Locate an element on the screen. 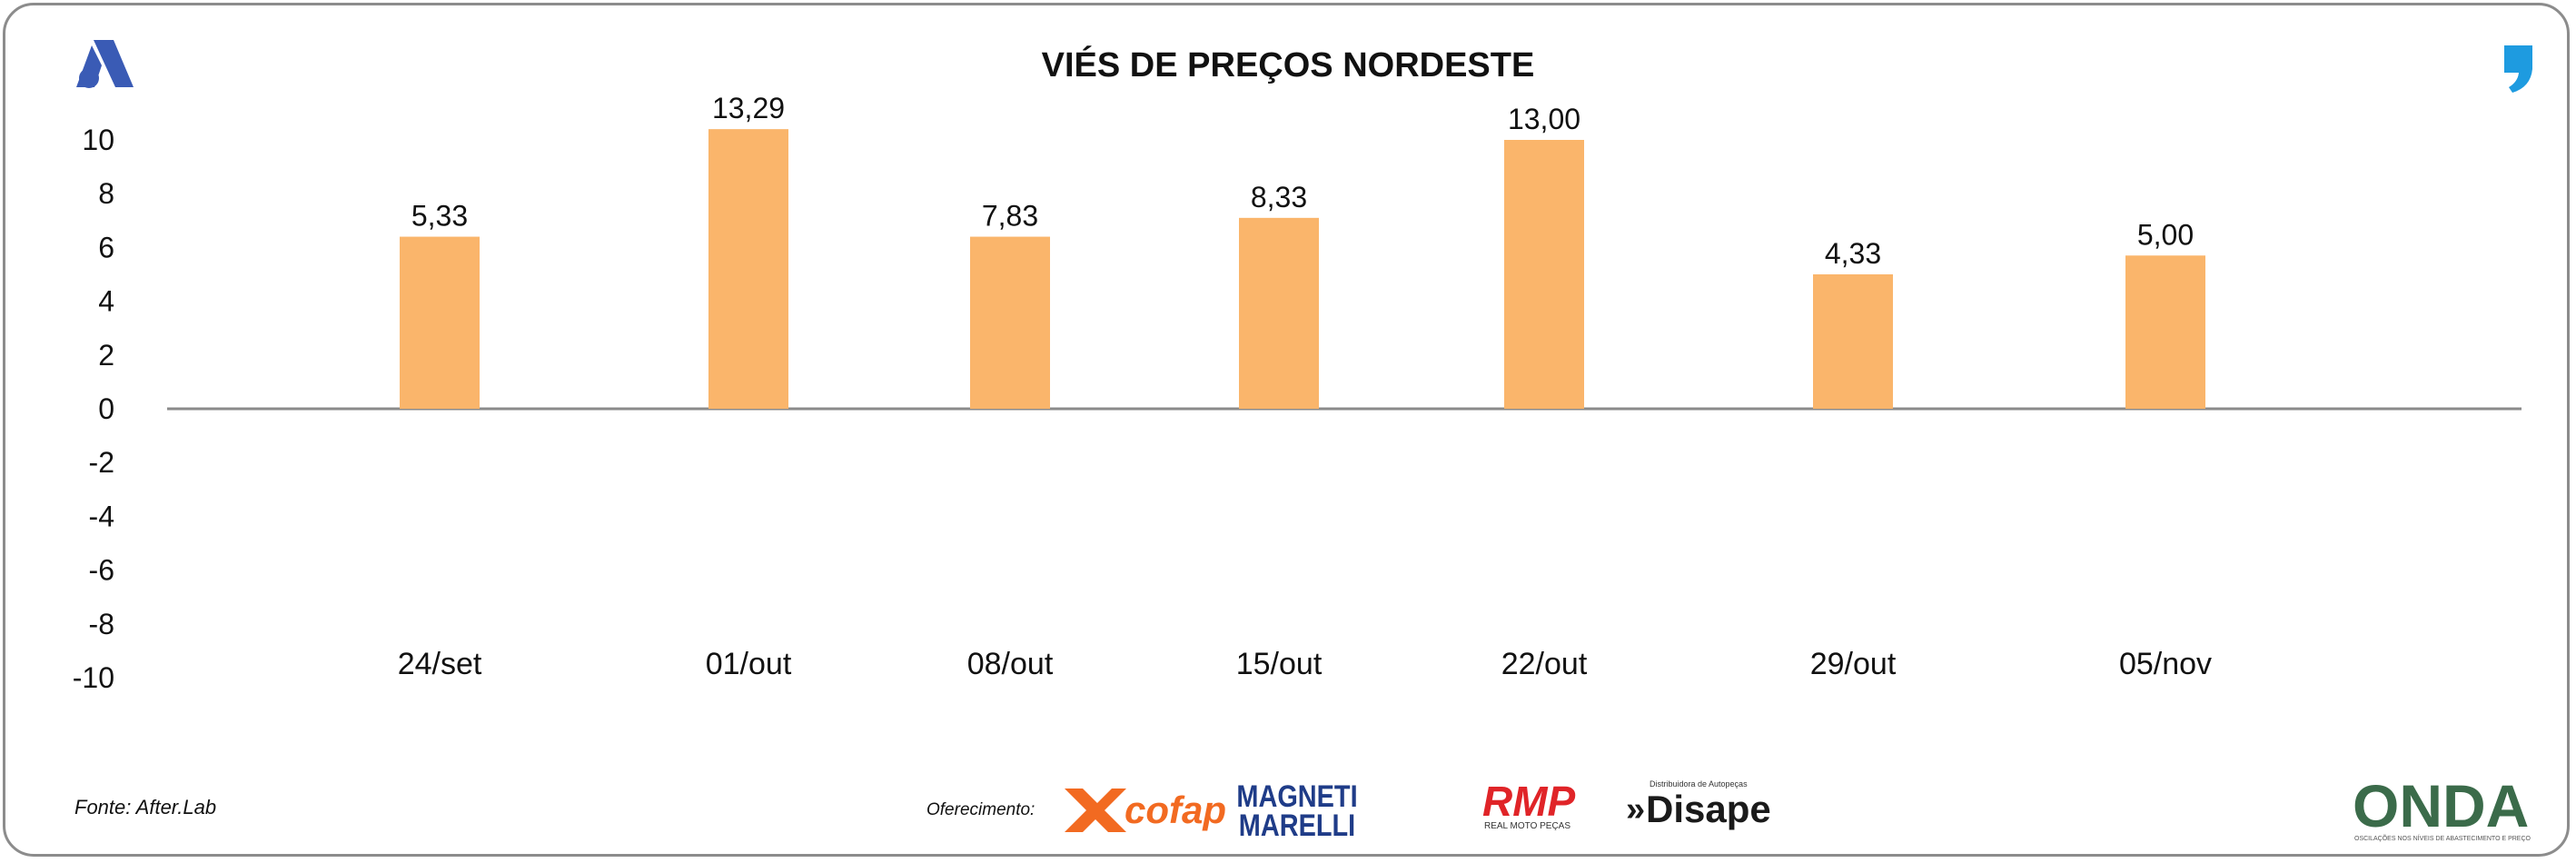  x-tick-label: 01/out is located at coordinates (749, 664).